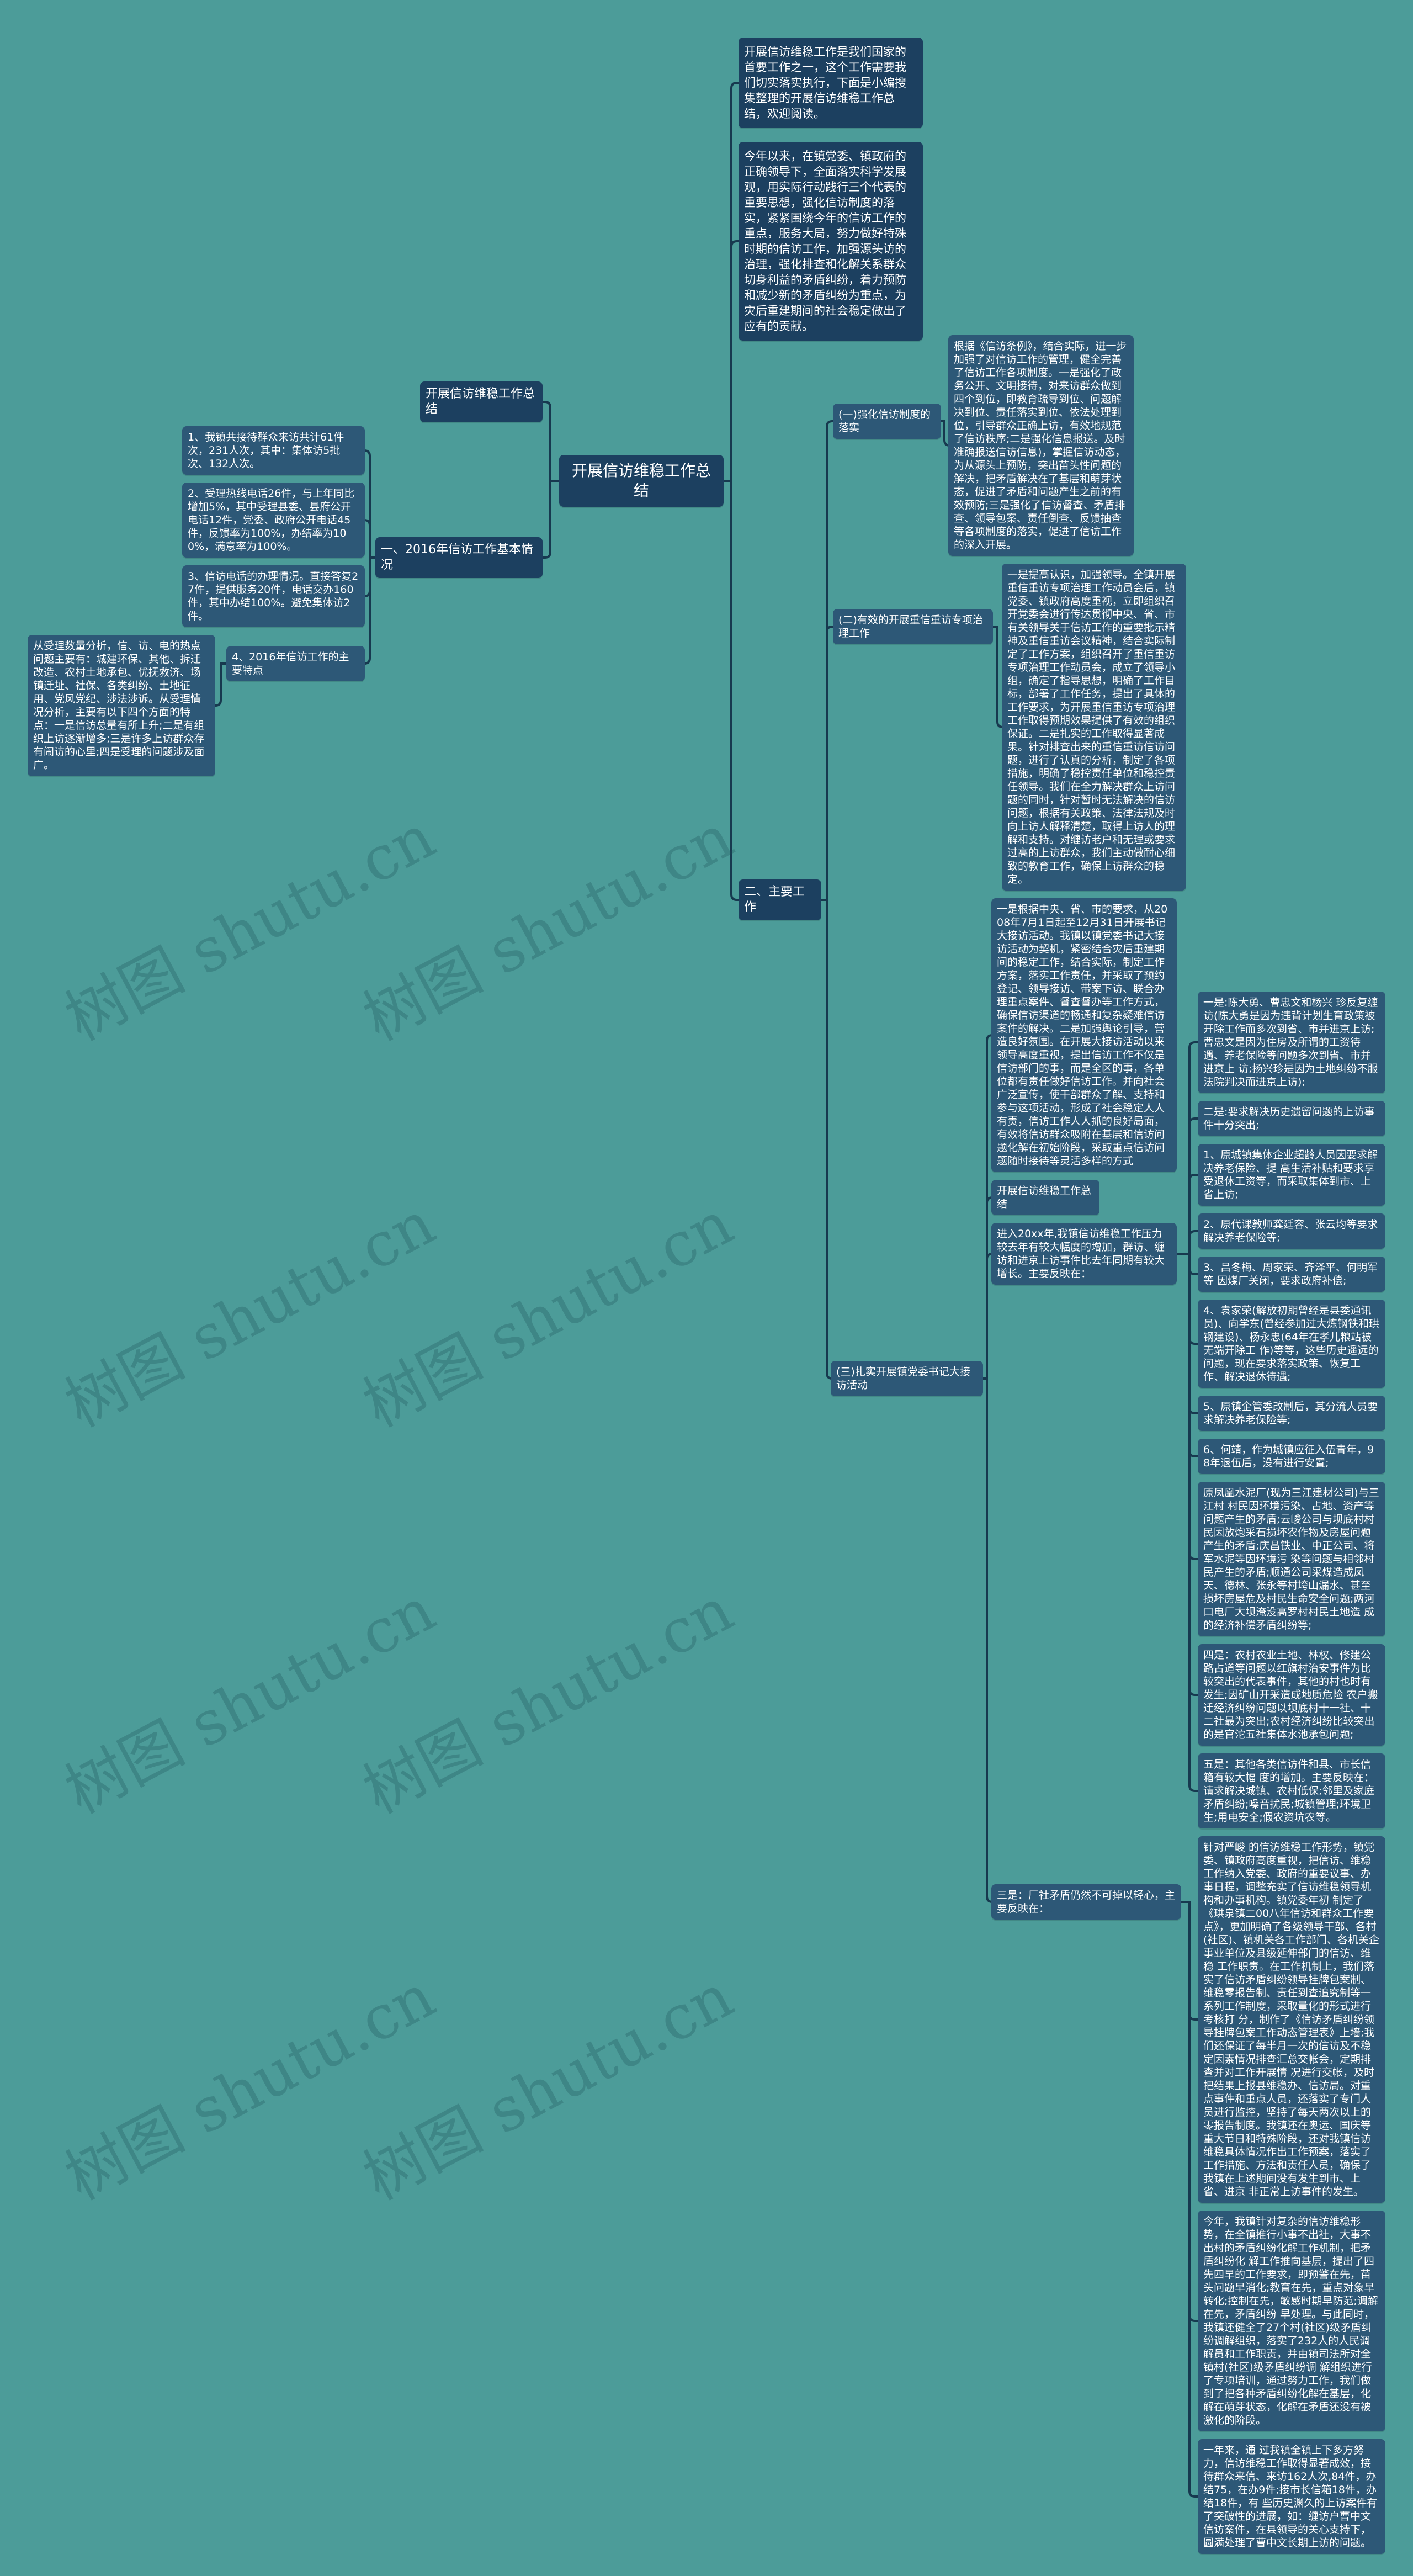 The image size is (1413, 2576). What do you see at coordinates (1291, 1413) in the screenshot?
I see `issue-item: 5、原镇企管委改制后，其分流人员要求解决养老保险等;` at bounding box center [1291, 1413].